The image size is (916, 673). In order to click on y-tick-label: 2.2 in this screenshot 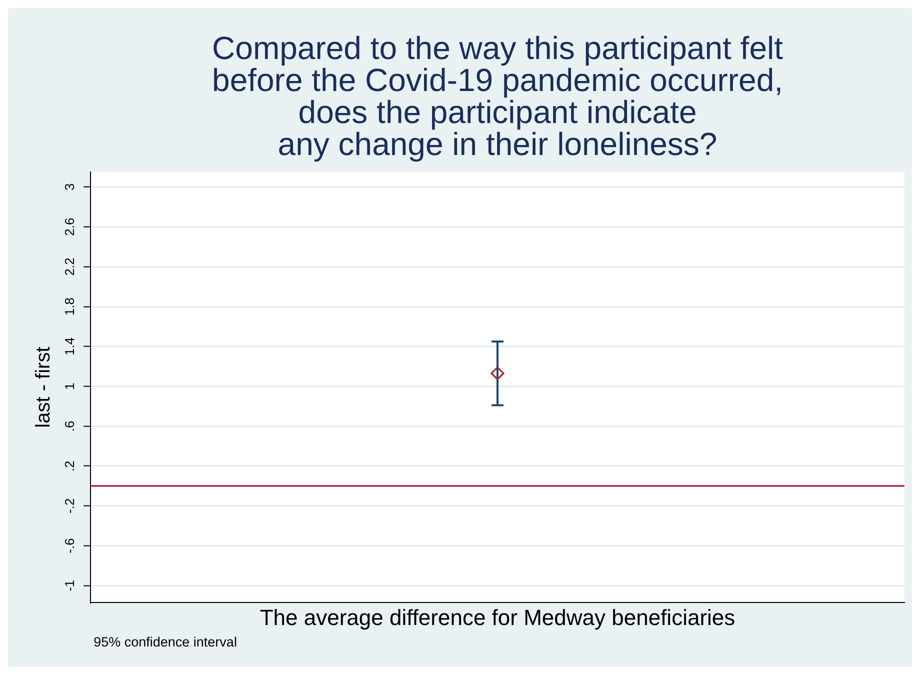, I will do `click(70, 267)`.